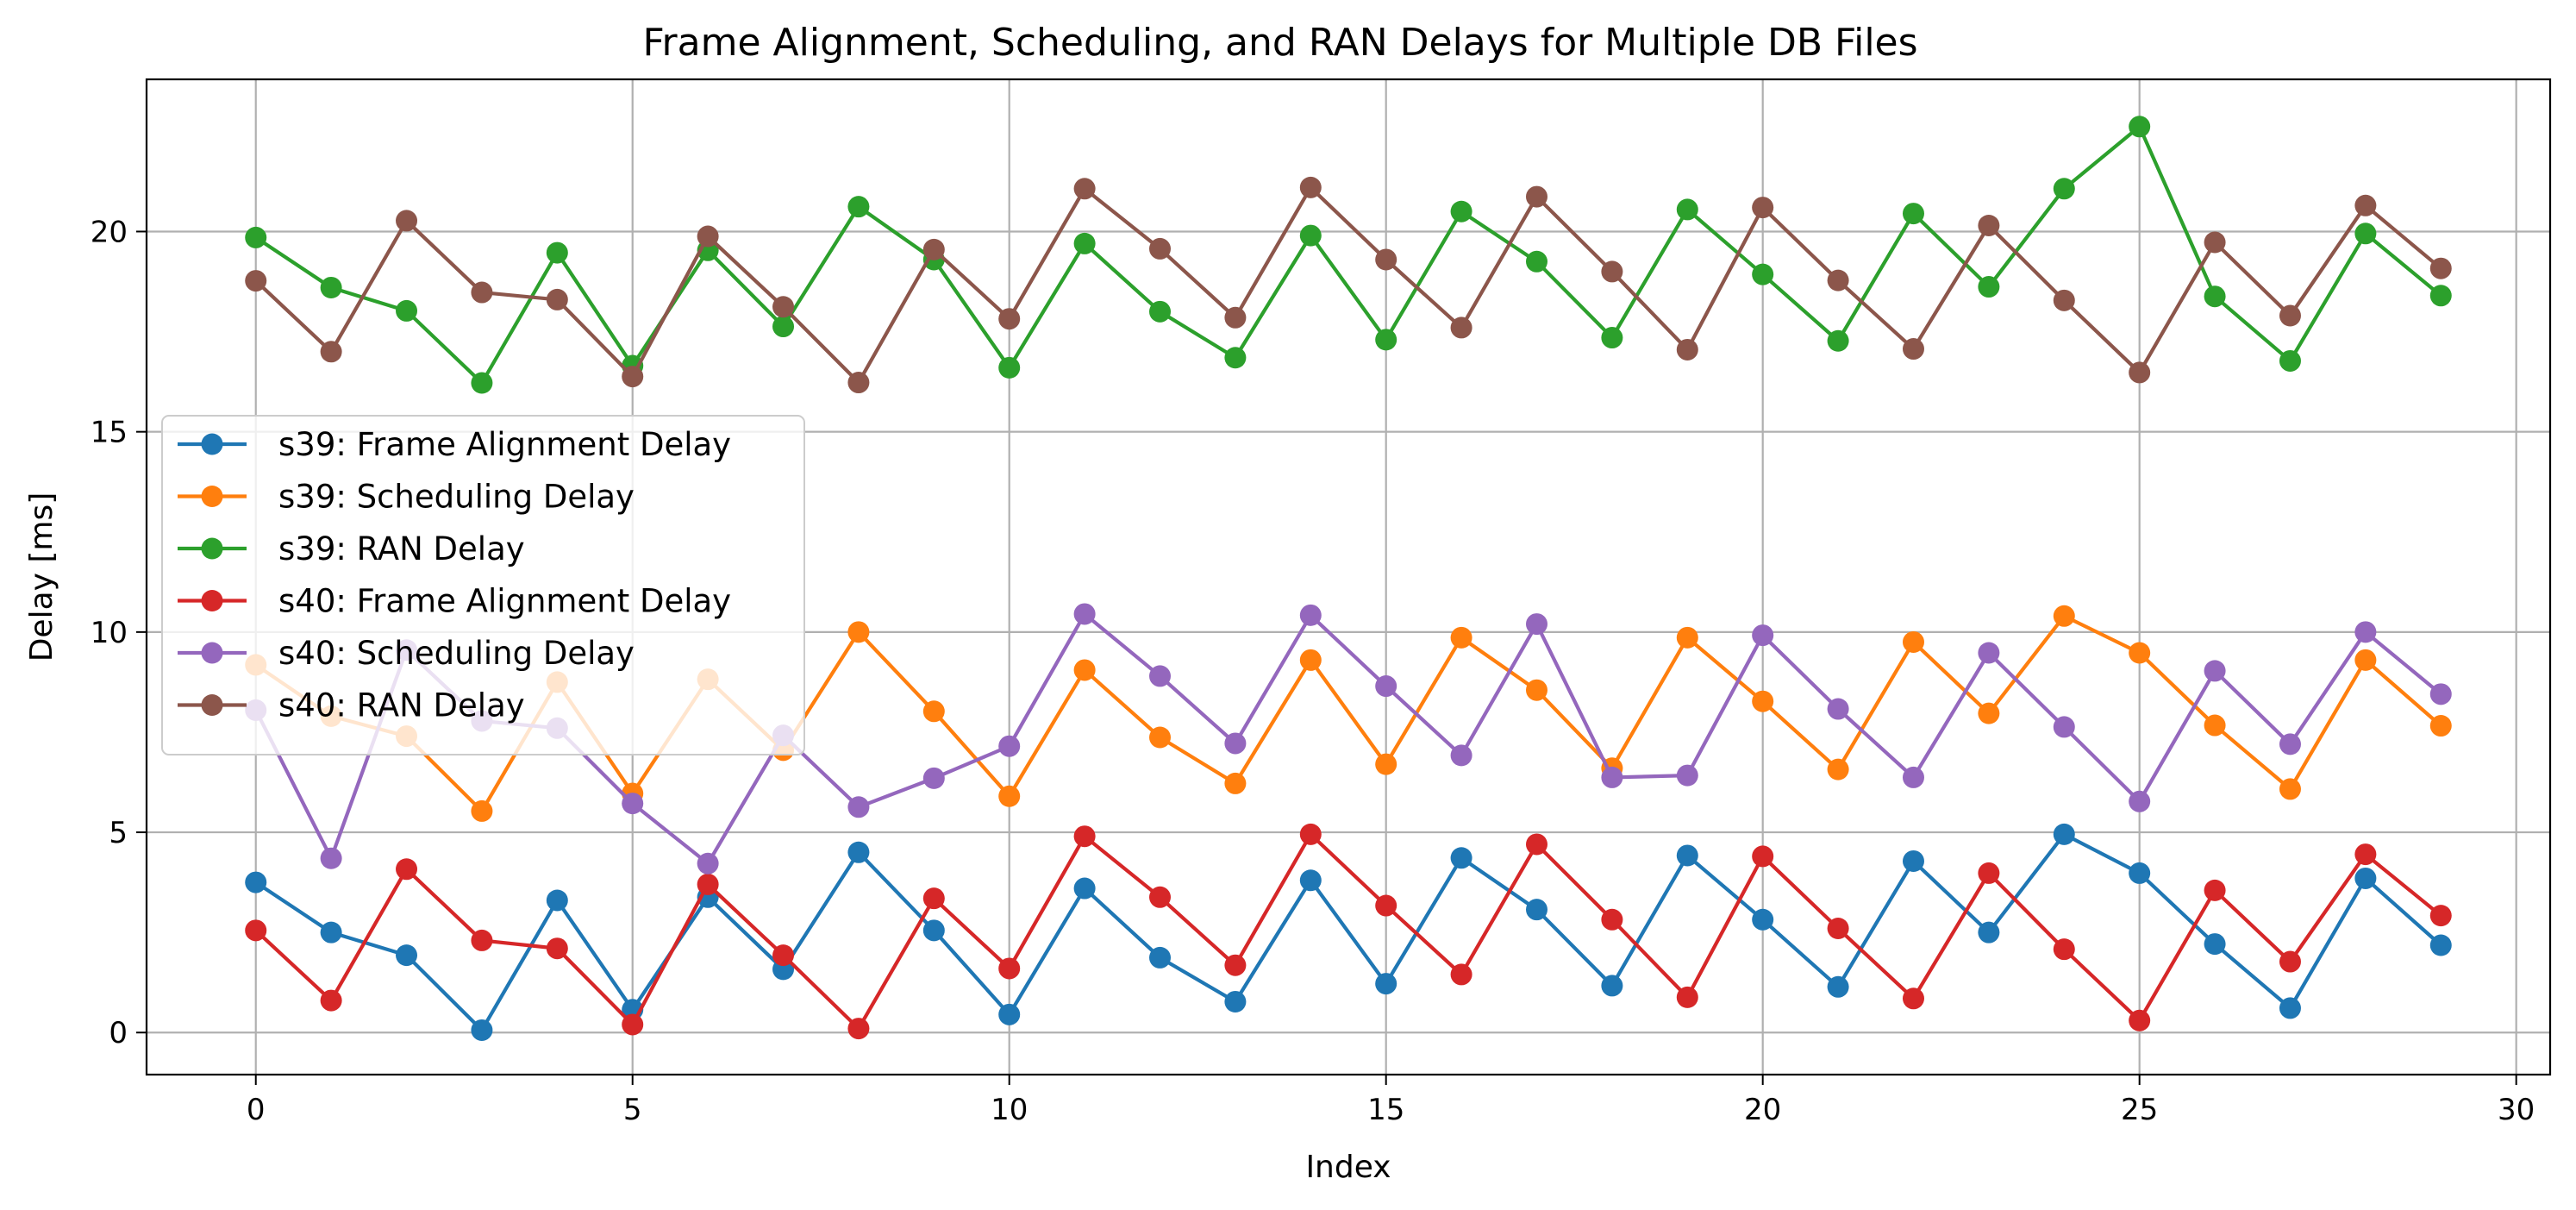 The image size is (2576, 1210). I want to click on y-tick-label: 15, so click(109, 433).